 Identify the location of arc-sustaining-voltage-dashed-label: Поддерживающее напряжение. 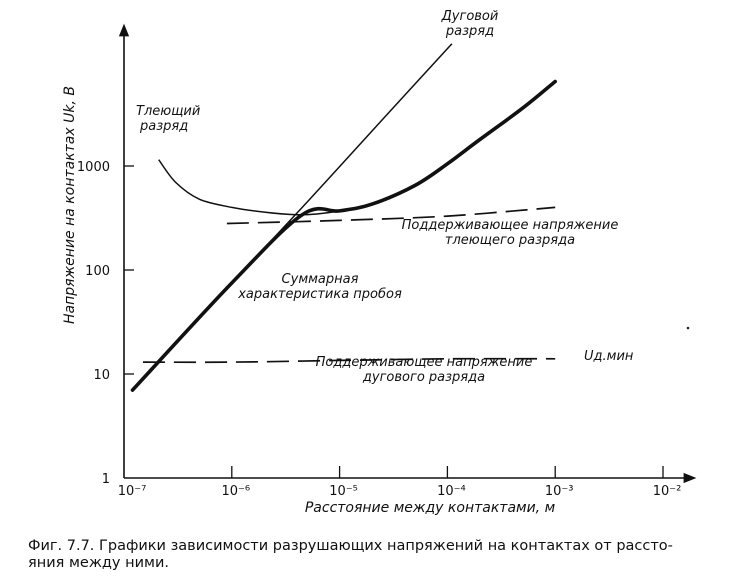
(424, 362).